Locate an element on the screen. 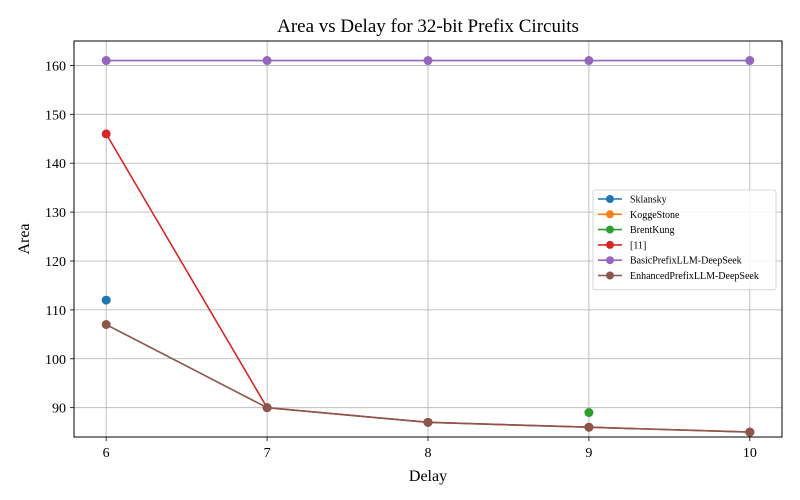  legend-box is located at coordinates (684, 240).